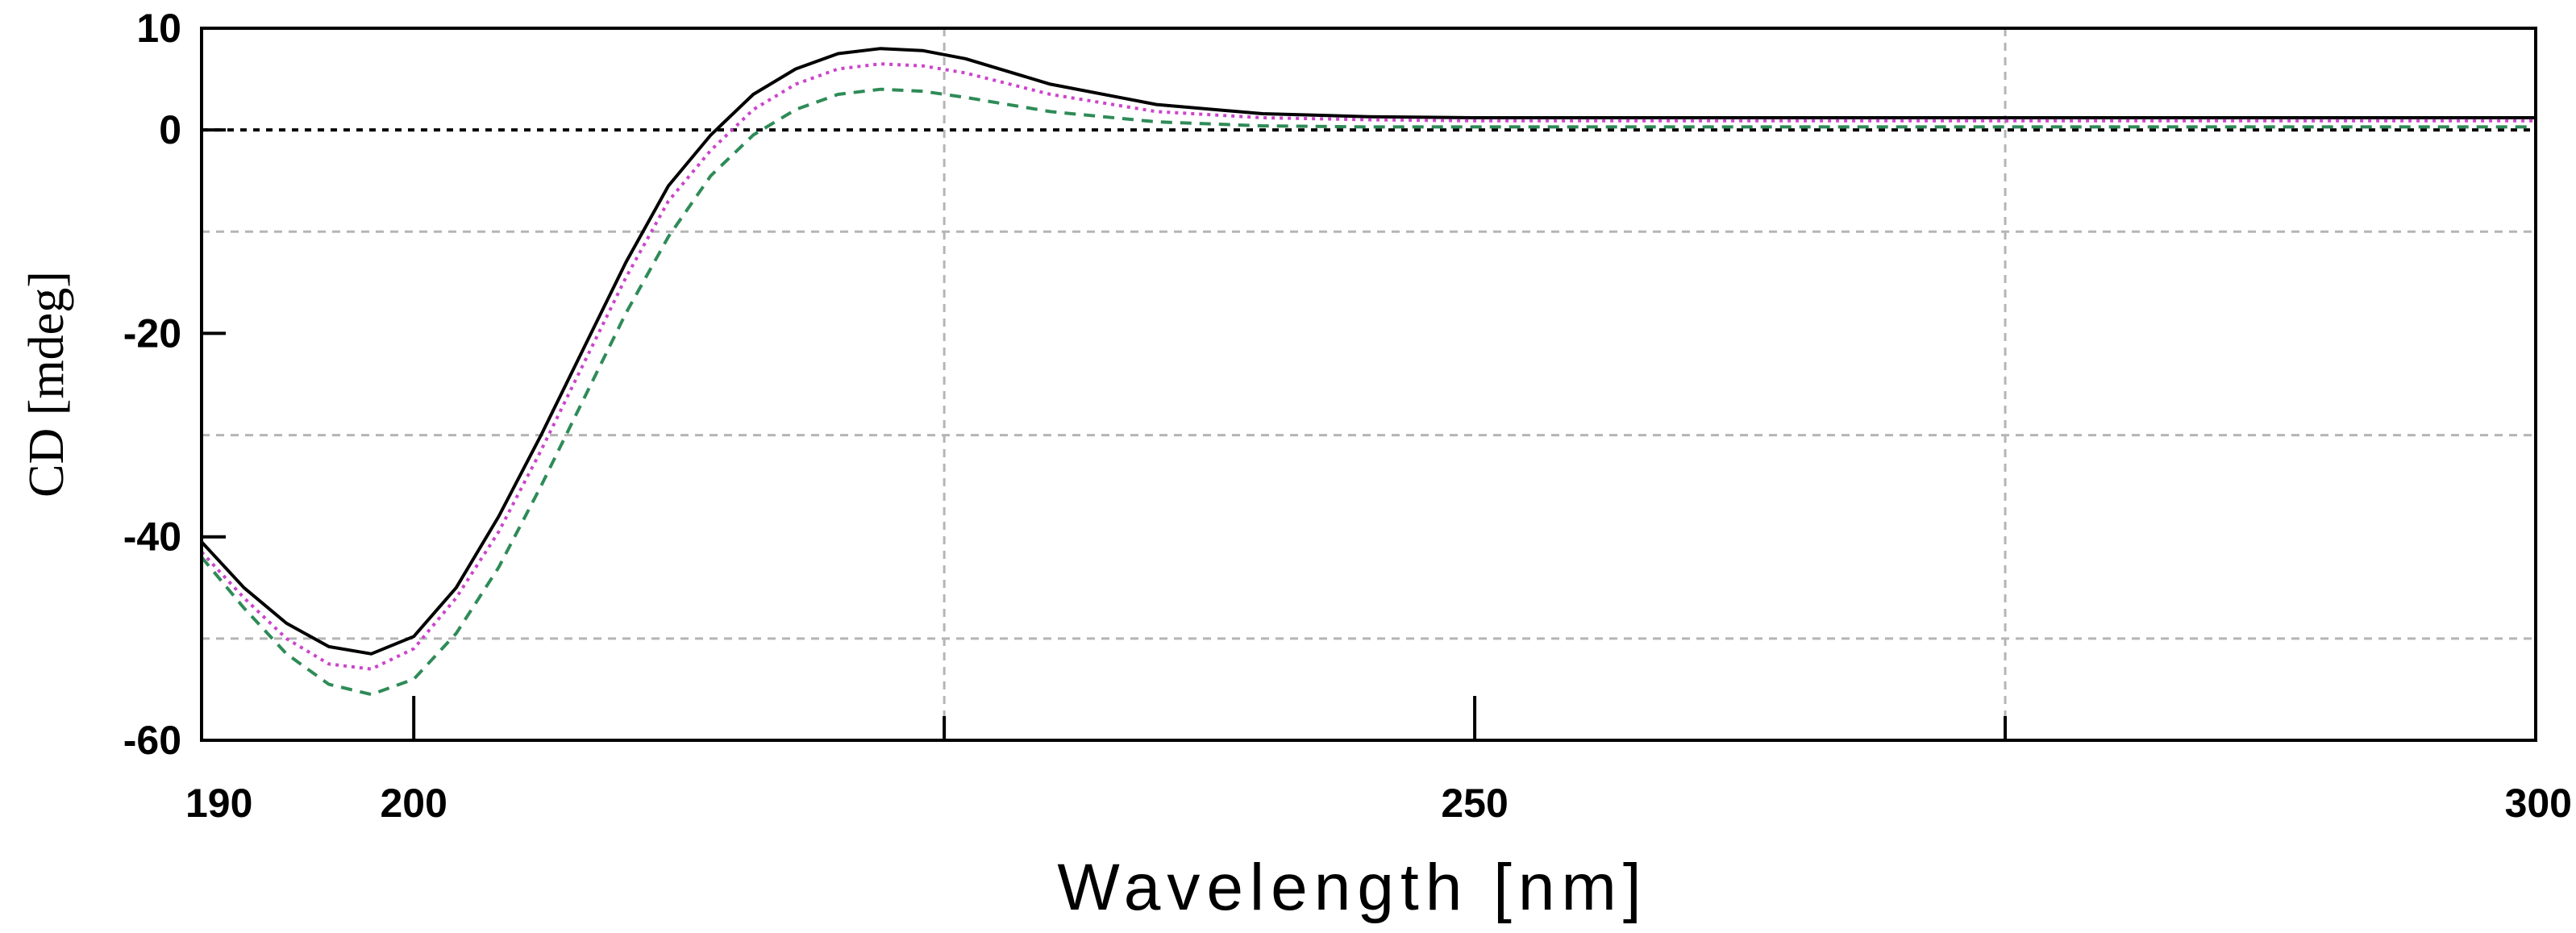 This screenshot has width=2576, height=933. Describe the element at coordinates (1352, 887) in the screenshot. I see `x-axis-title: Wavelength [nm]` at that location.